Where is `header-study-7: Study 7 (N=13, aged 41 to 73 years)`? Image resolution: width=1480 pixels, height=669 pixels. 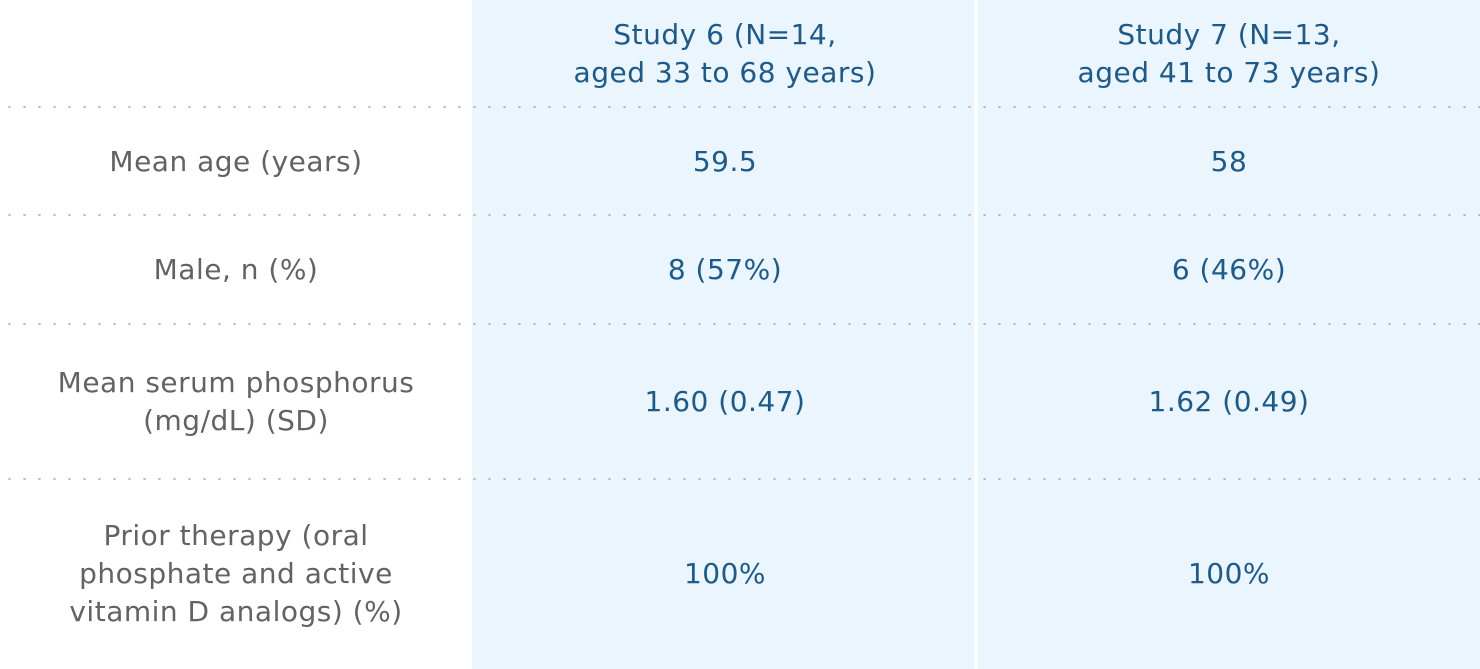
header-study-7: Study 7 (N=13, aged 41 to 73 years) is located at coordinates (1229, 53).